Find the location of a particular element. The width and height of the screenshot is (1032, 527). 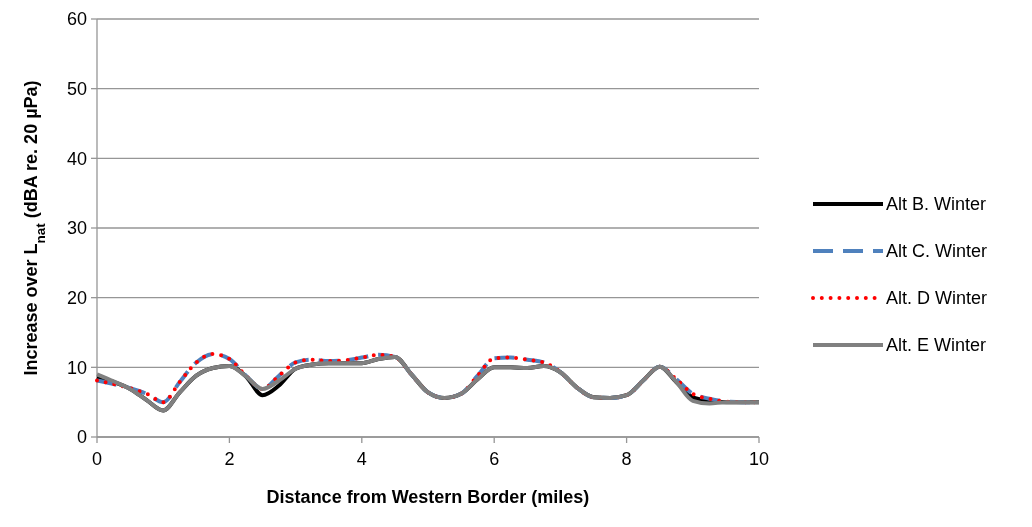

y-tick-label: 60 is located at coordinates (76, 19).